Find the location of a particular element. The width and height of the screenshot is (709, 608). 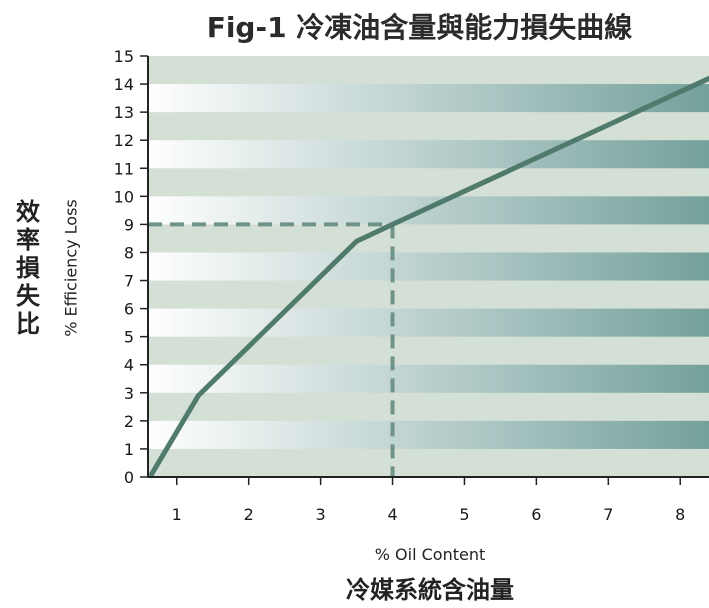

x-axis-label-english: % Oil Content is located at coordinates (430, 554).